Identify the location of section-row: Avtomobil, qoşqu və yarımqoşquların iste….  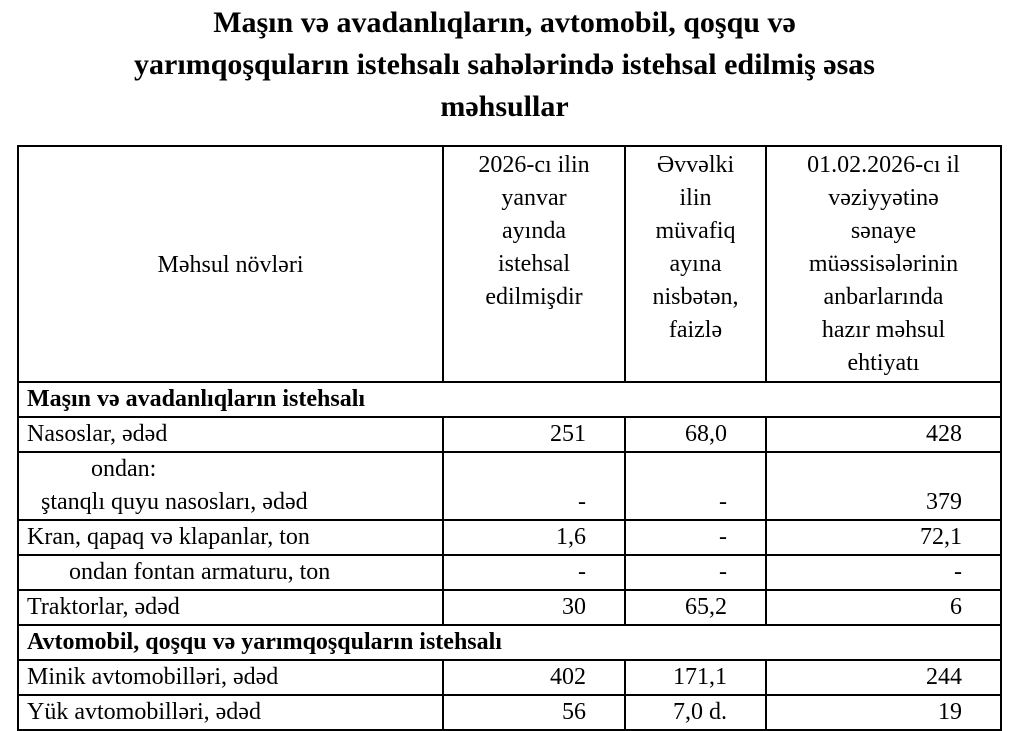
(509, 642).